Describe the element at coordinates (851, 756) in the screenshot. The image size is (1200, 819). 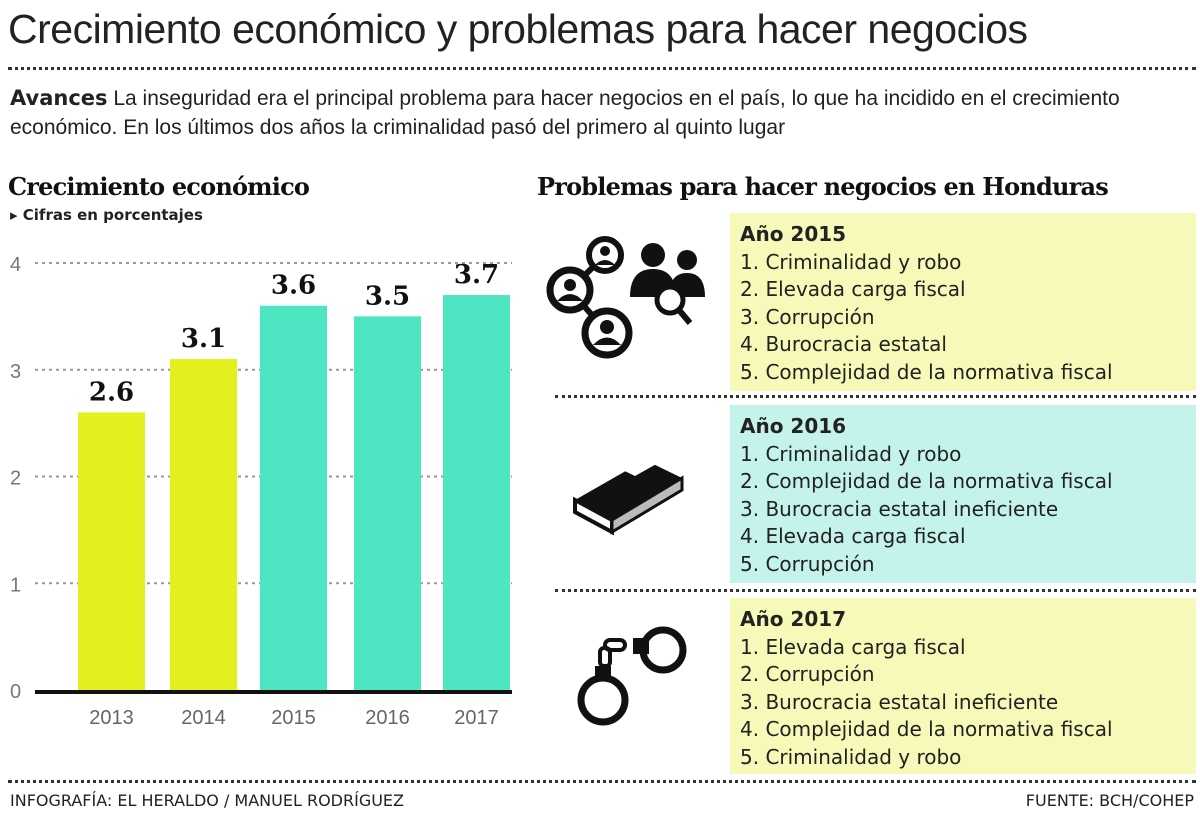
I see `list-item: 5. Criminalidad y robo` at that location.